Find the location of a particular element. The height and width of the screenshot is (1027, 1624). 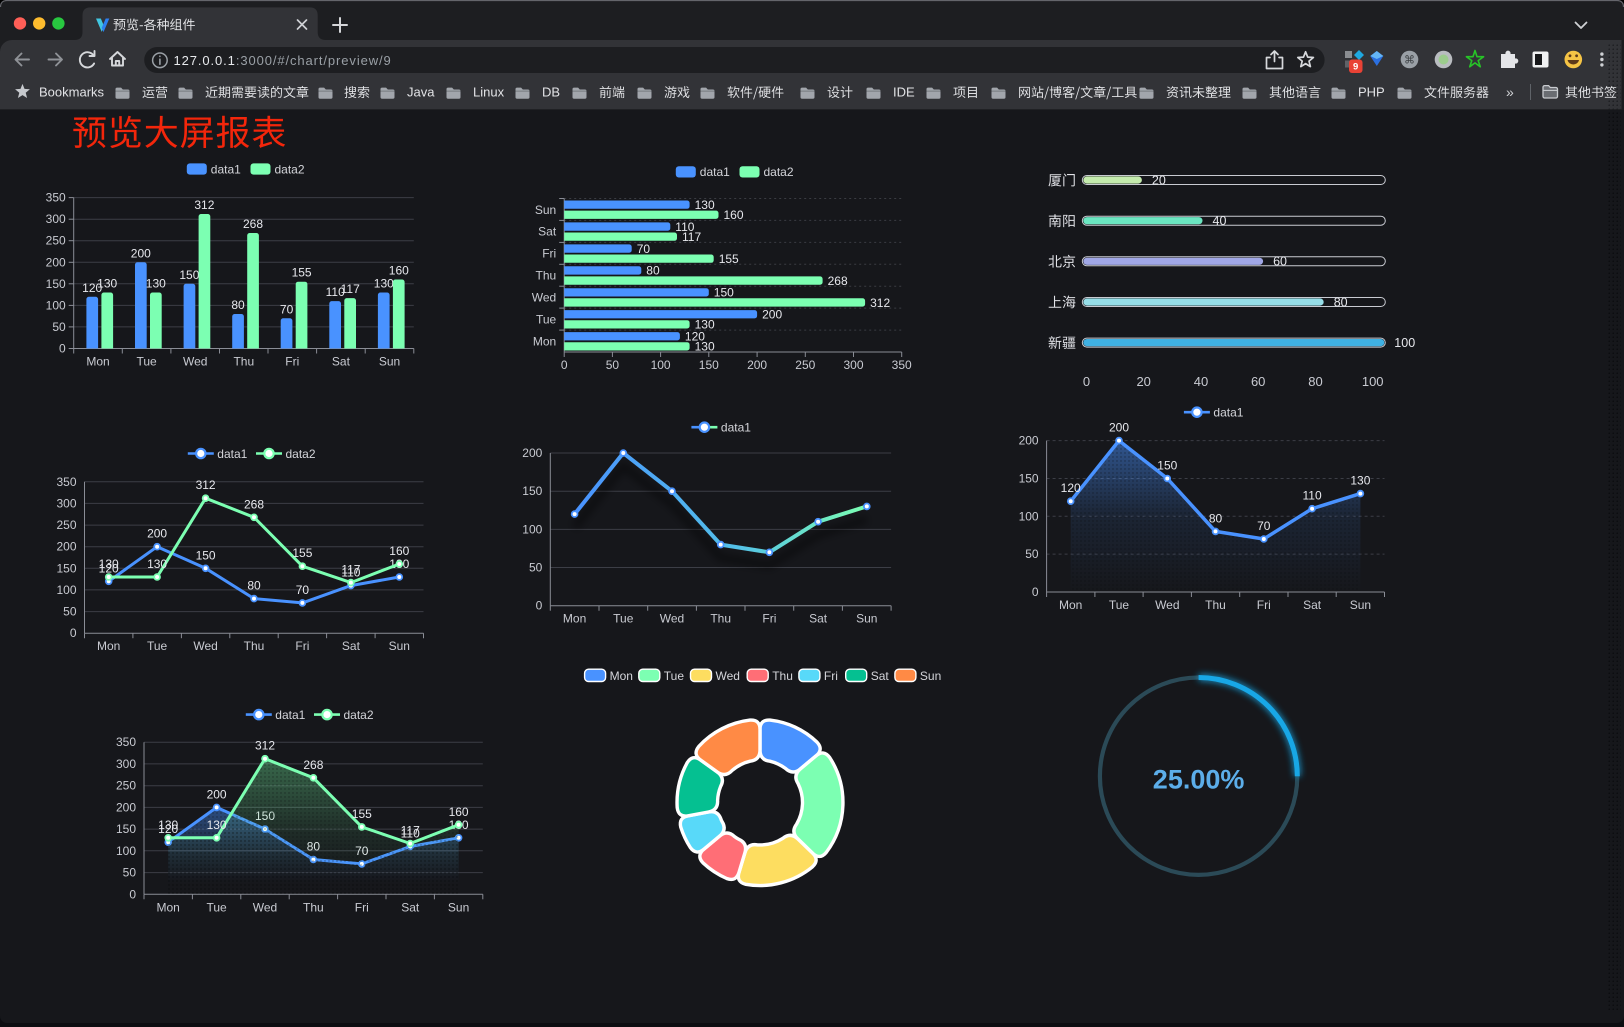

svg-text: Bookmarks is located at coordinates (72, 92).